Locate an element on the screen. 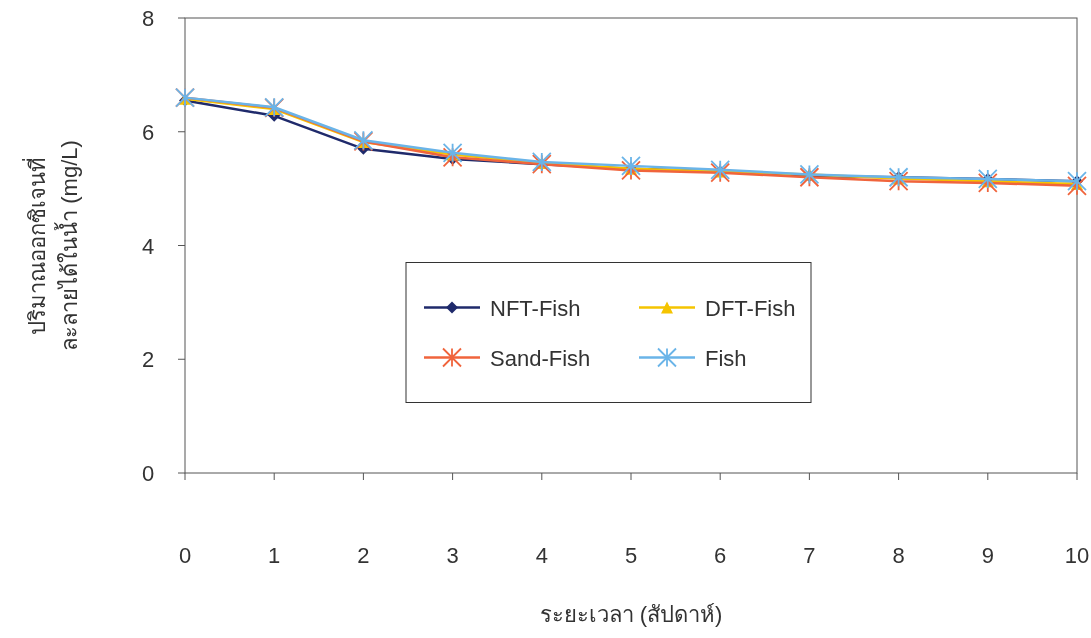 The width and height of the screenshot is (1091, 638). x-tick-label: 0 is located at coordinates (185, 555).